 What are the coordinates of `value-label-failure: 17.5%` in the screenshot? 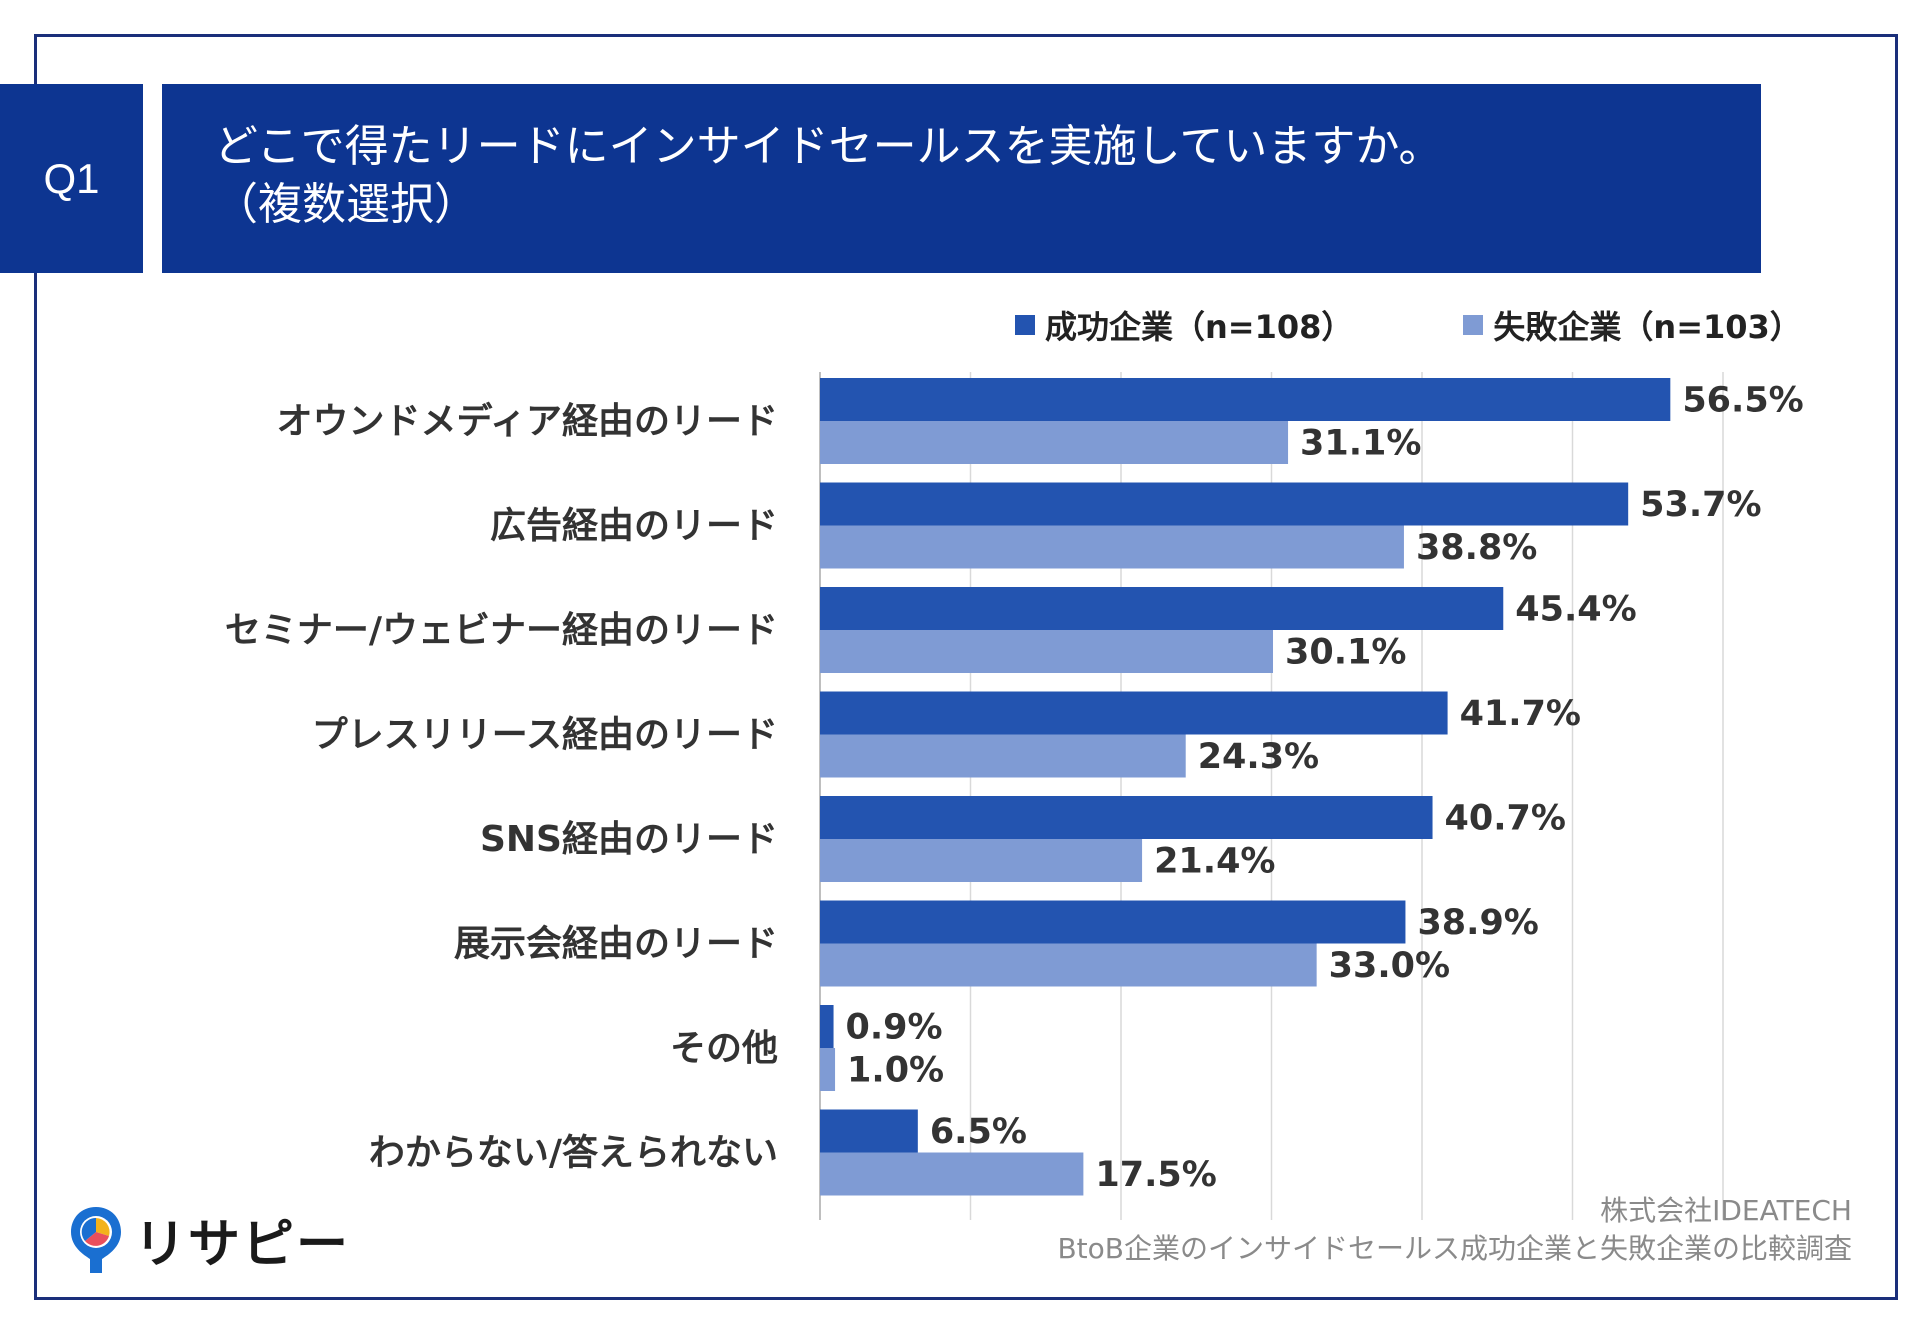 It's located at (1155, 1175).